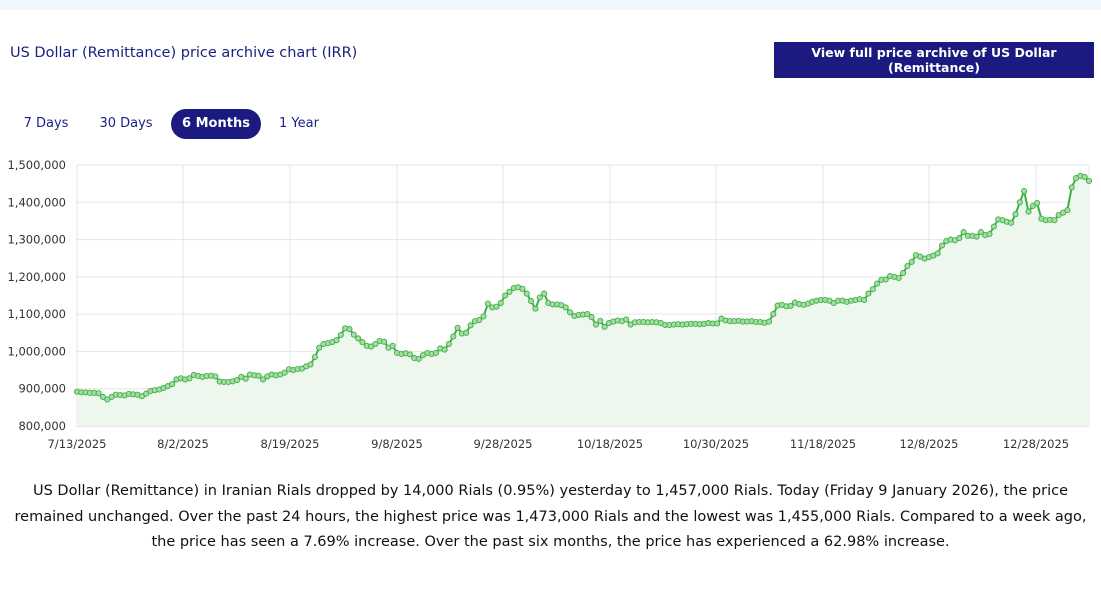 Image resolution: width=1101 pixels, height=592 pixels. I want to click on x-tick-label: 10/18/2025, so click(610, 444).